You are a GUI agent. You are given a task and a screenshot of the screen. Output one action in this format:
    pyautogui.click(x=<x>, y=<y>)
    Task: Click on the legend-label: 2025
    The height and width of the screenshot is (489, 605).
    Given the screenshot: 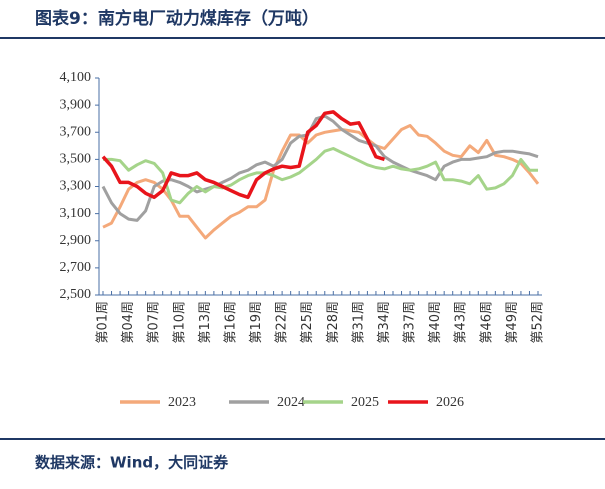 What is the action you would take?
    pyautogui.click(x=365, y=402)
    